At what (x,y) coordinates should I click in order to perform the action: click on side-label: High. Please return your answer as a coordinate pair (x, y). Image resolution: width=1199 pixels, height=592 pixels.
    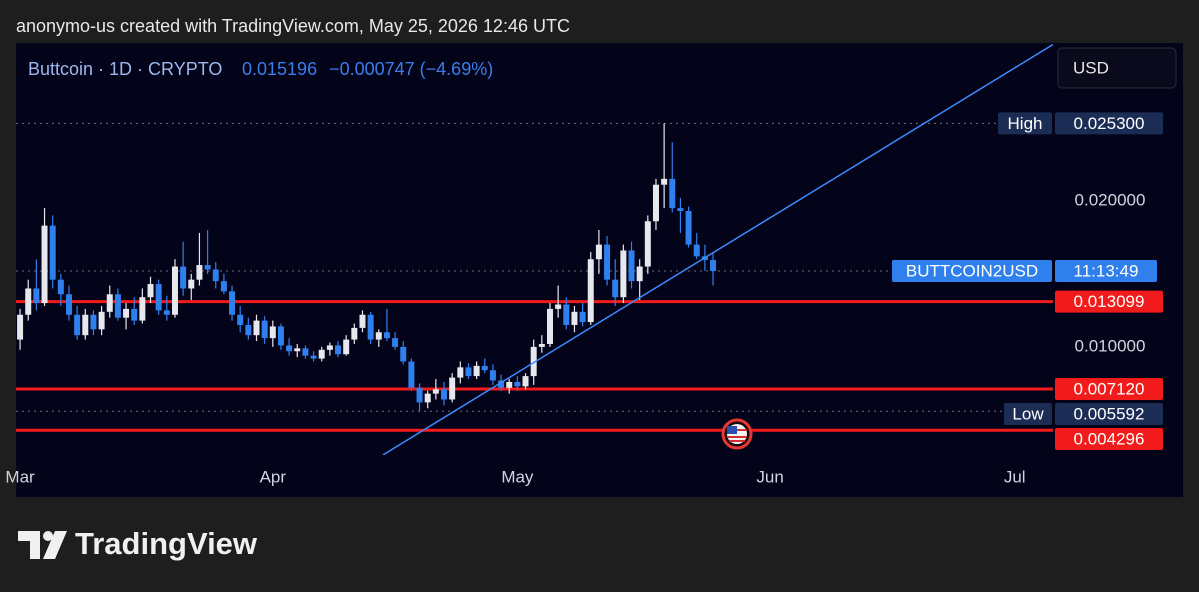
    Looking at the image, I should click on (1025, 123).